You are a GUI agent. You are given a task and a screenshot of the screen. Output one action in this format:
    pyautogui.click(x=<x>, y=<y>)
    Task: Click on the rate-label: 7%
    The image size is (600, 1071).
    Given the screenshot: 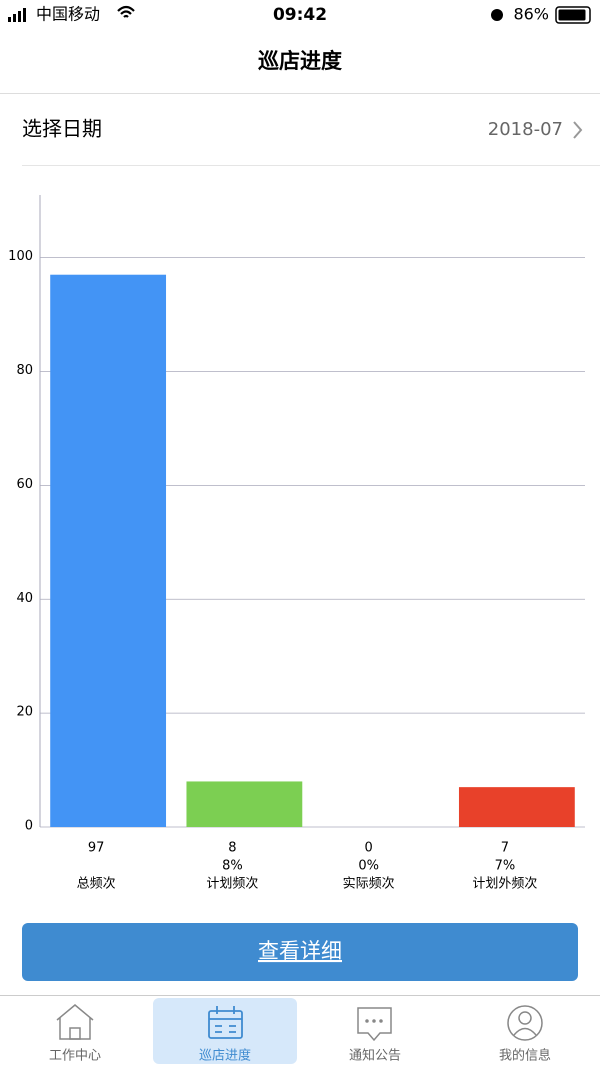 What is the action you would take?
    pyautogui.click(x=505, y=866)
    